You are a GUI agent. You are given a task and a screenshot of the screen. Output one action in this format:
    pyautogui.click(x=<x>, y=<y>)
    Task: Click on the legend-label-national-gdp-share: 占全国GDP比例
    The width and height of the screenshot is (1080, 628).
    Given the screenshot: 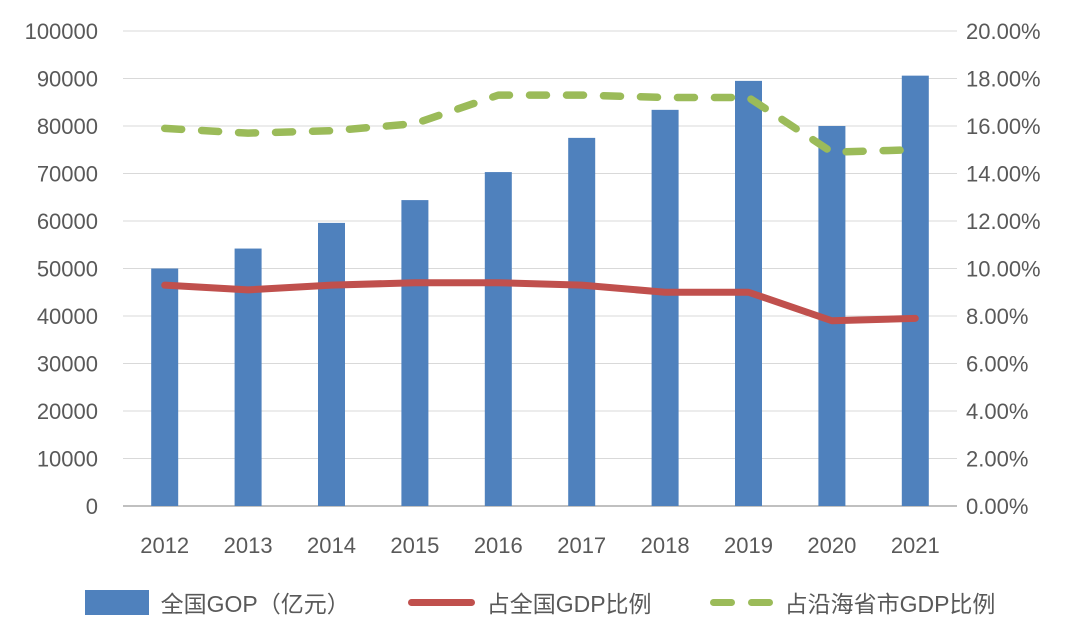 What is the action you would take?
    pyautogui.click(x=569, y=604)
    